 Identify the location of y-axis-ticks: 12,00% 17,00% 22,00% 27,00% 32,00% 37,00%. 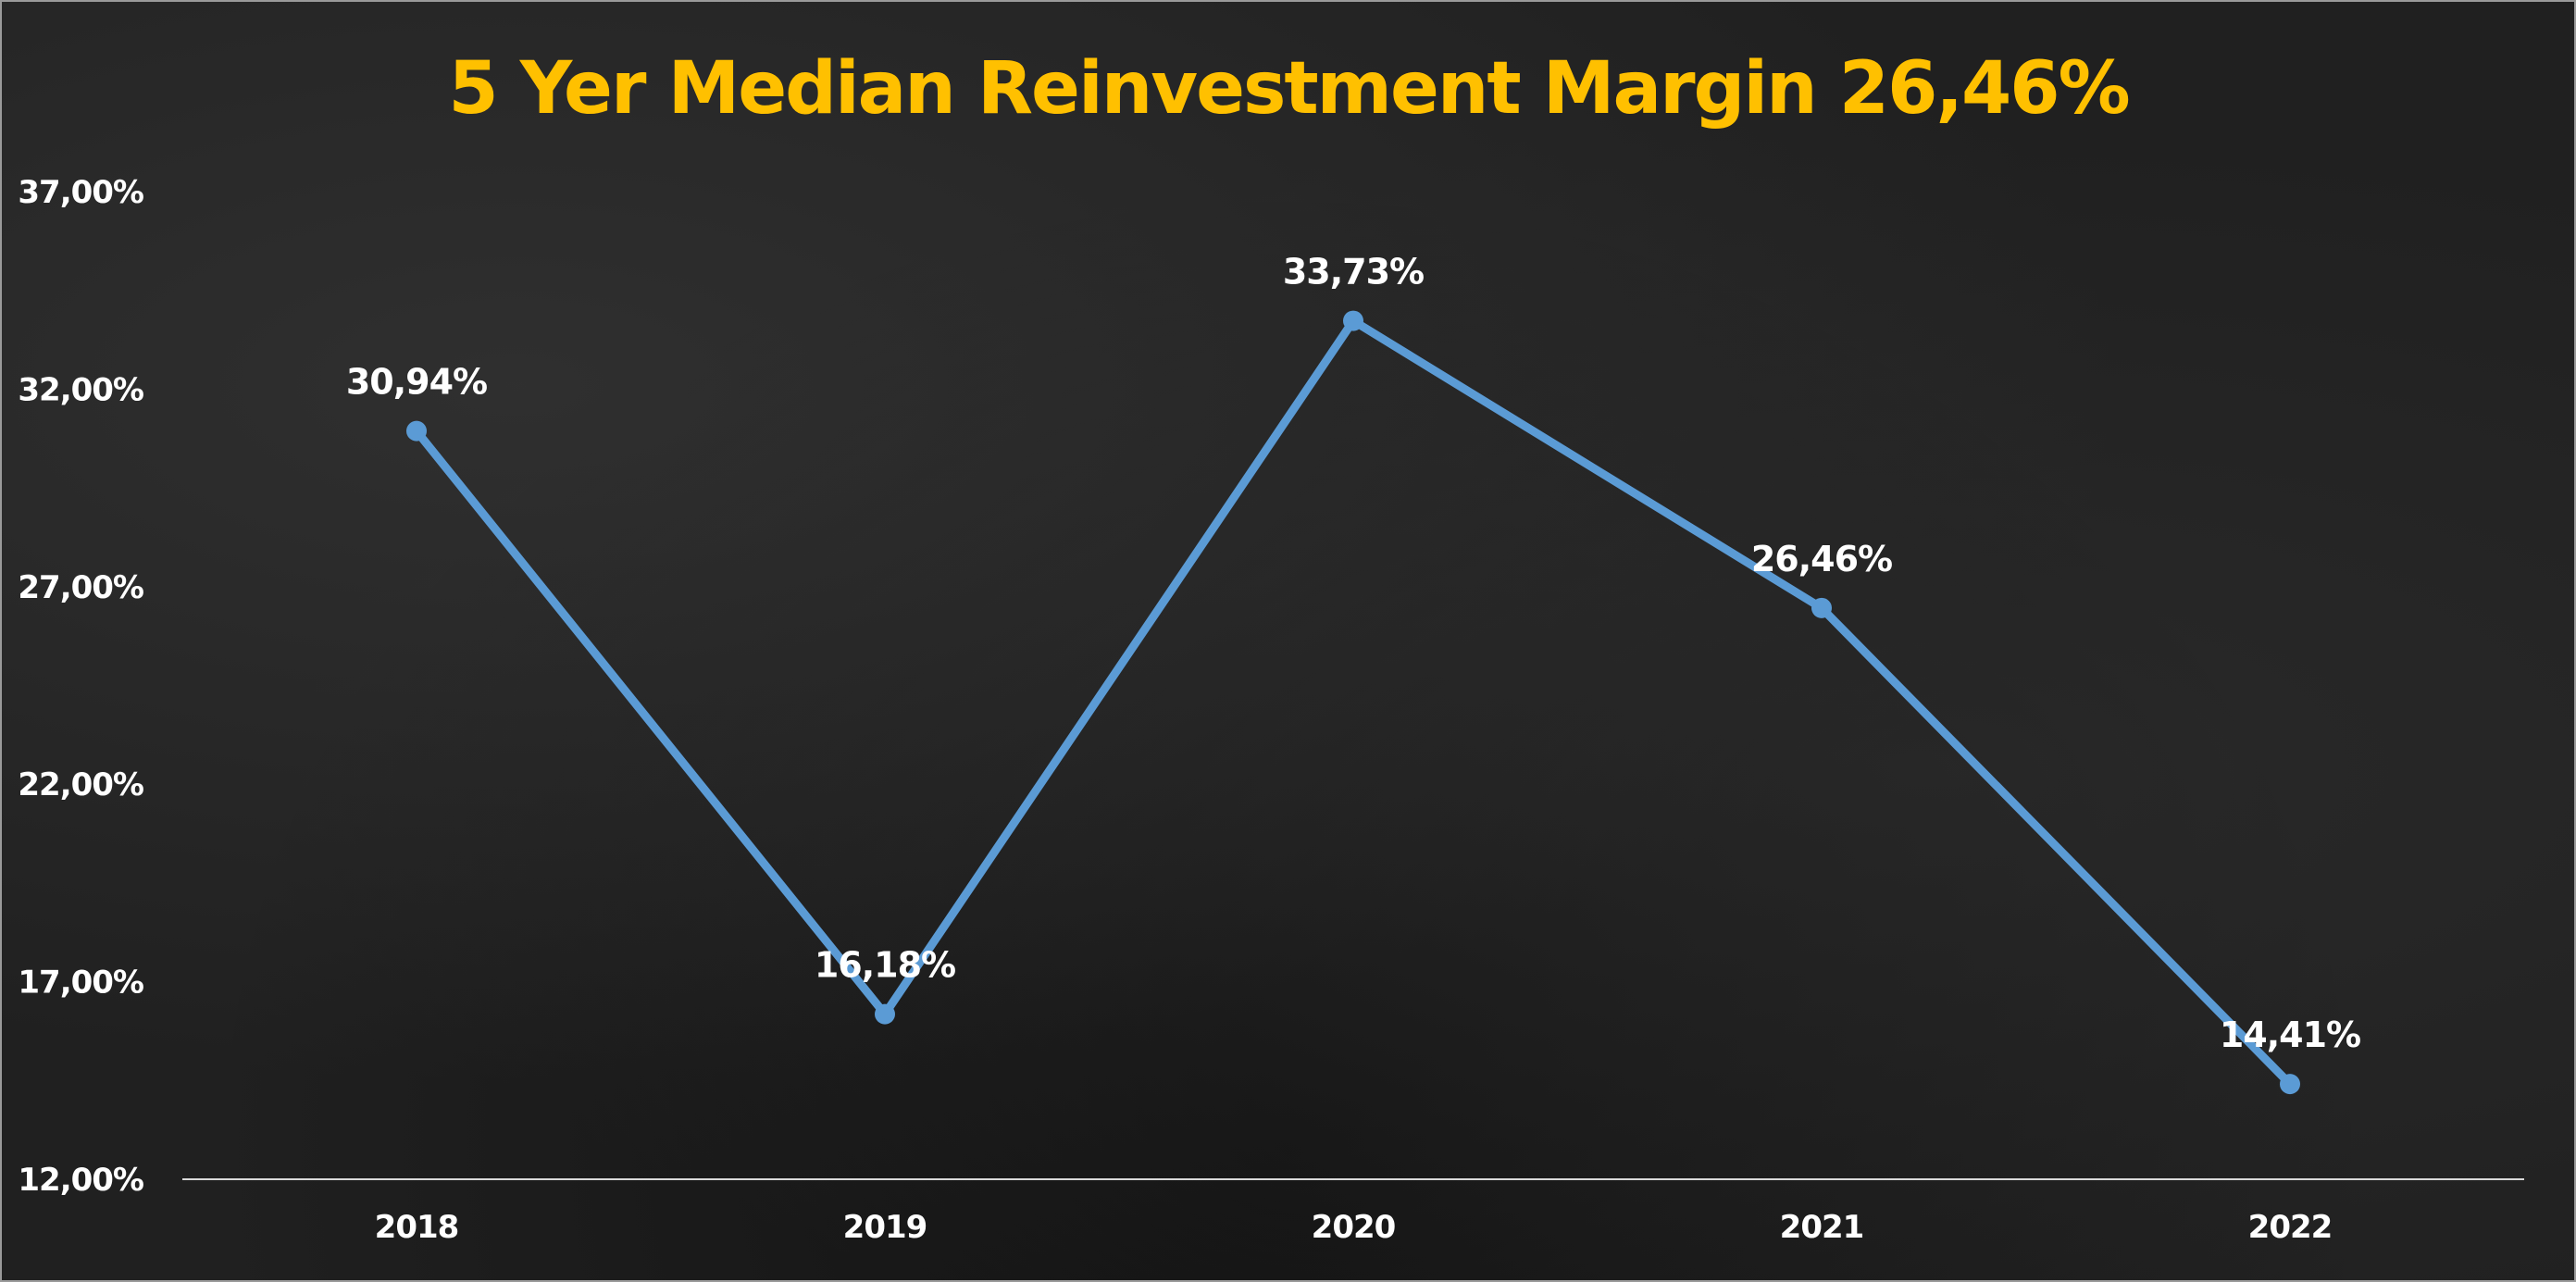
(81, 686).